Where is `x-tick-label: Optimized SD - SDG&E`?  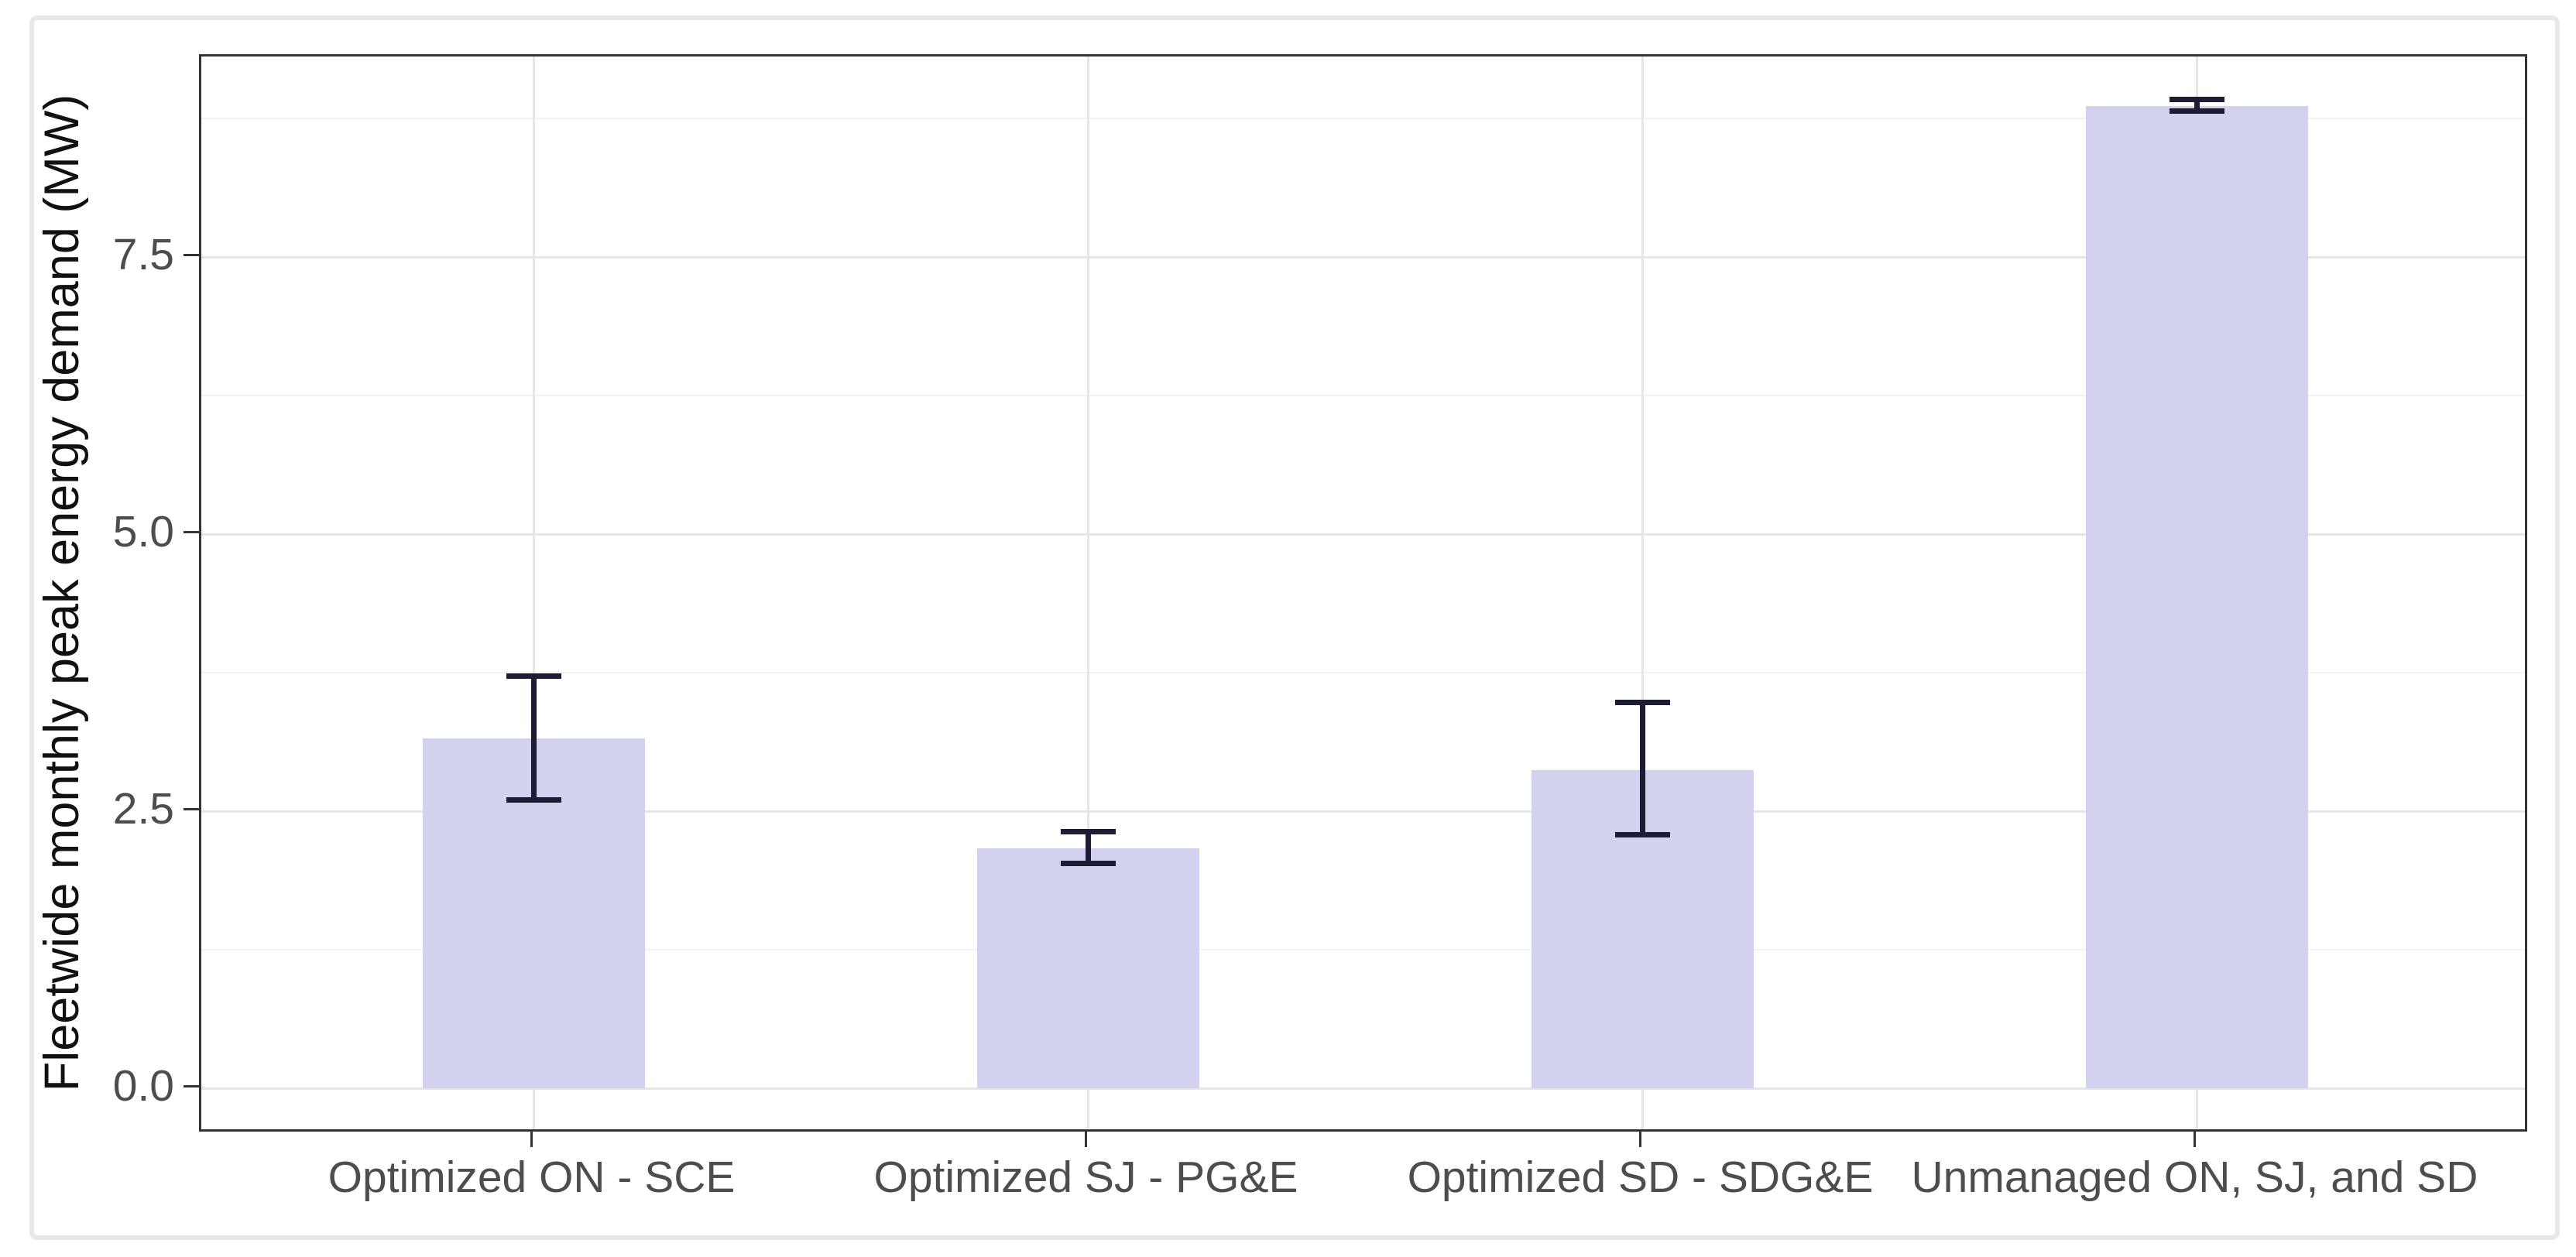
x-tick-label: Optimized SD - SDG&E is located at coordinates (1640, 1177).